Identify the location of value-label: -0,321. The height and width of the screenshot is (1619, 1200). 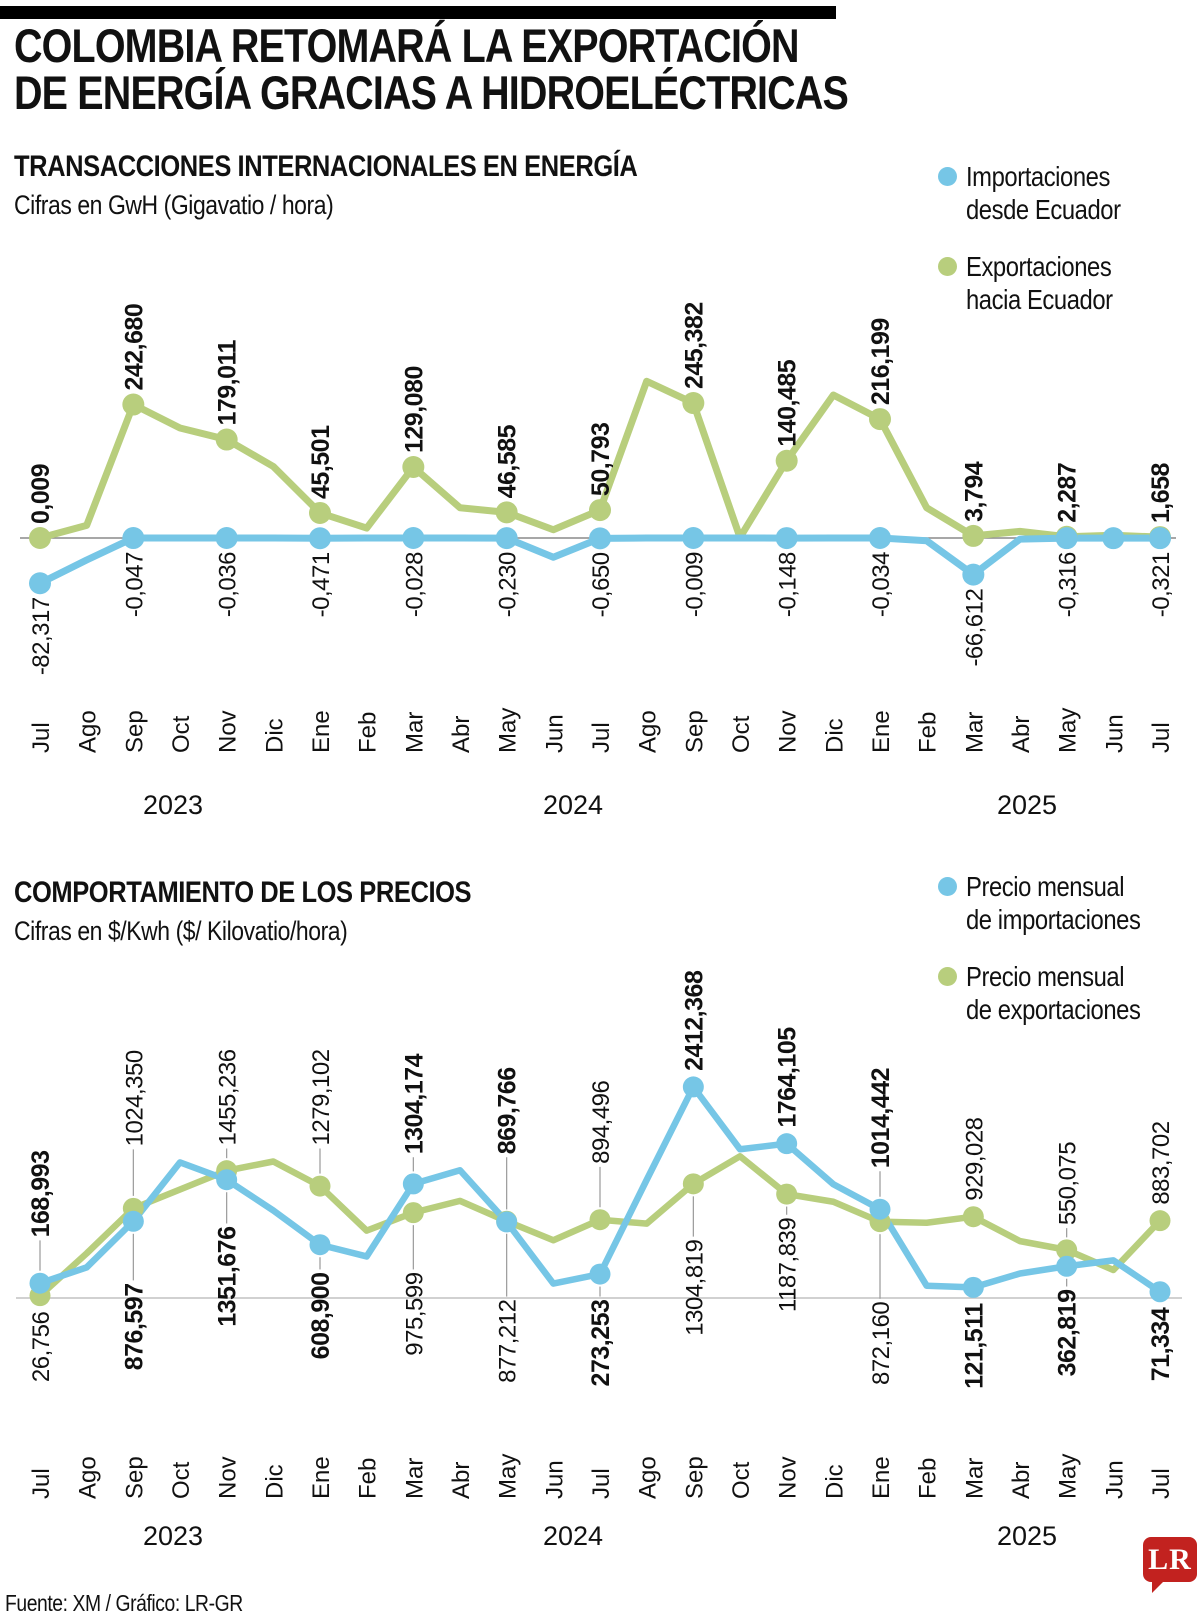
(1161, 584).